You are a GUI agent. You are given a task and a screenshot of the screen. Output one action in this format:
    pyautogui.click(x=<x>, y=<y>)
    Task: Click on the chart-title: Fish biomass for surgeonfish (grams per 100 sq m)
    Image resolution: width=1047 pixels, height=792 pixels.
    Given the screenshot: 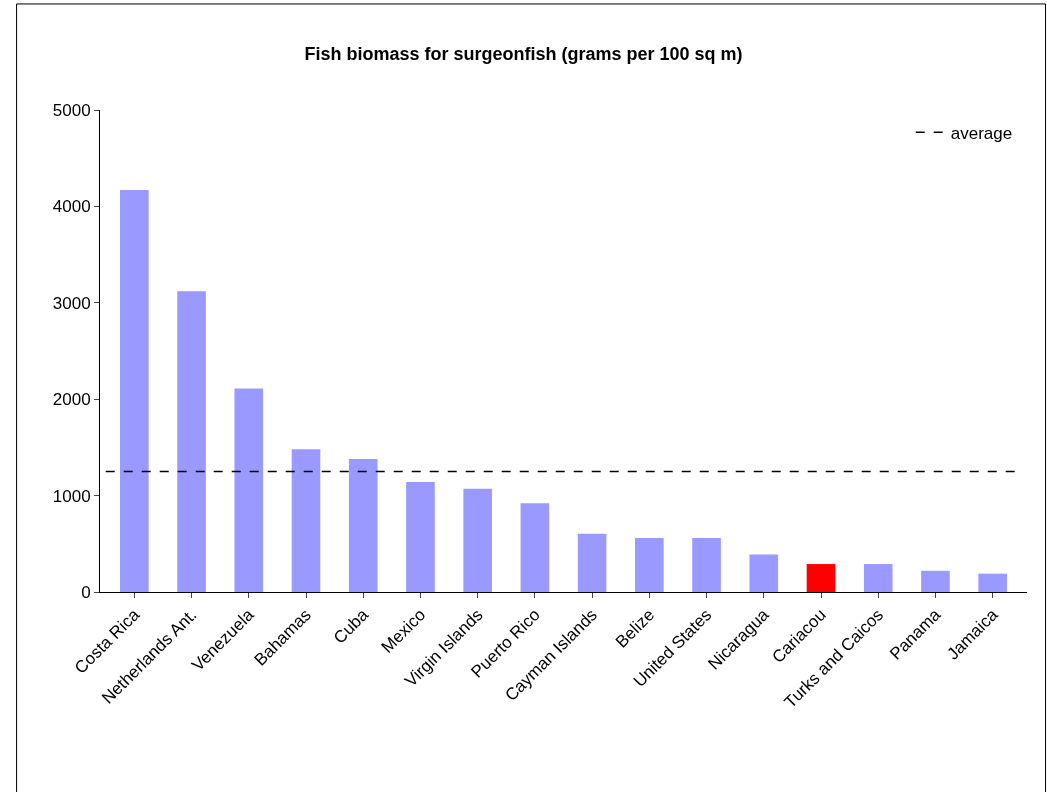 What is the action you would take?
    pyautogui.click(x=523, y=54)
    